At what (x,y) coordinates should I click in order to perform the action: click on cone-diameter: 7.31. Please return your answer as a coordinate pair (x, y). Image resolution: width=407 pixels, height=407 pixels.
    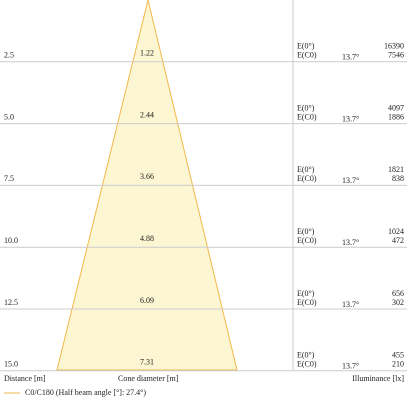
    Looking at the image, I should click on (147, 362).